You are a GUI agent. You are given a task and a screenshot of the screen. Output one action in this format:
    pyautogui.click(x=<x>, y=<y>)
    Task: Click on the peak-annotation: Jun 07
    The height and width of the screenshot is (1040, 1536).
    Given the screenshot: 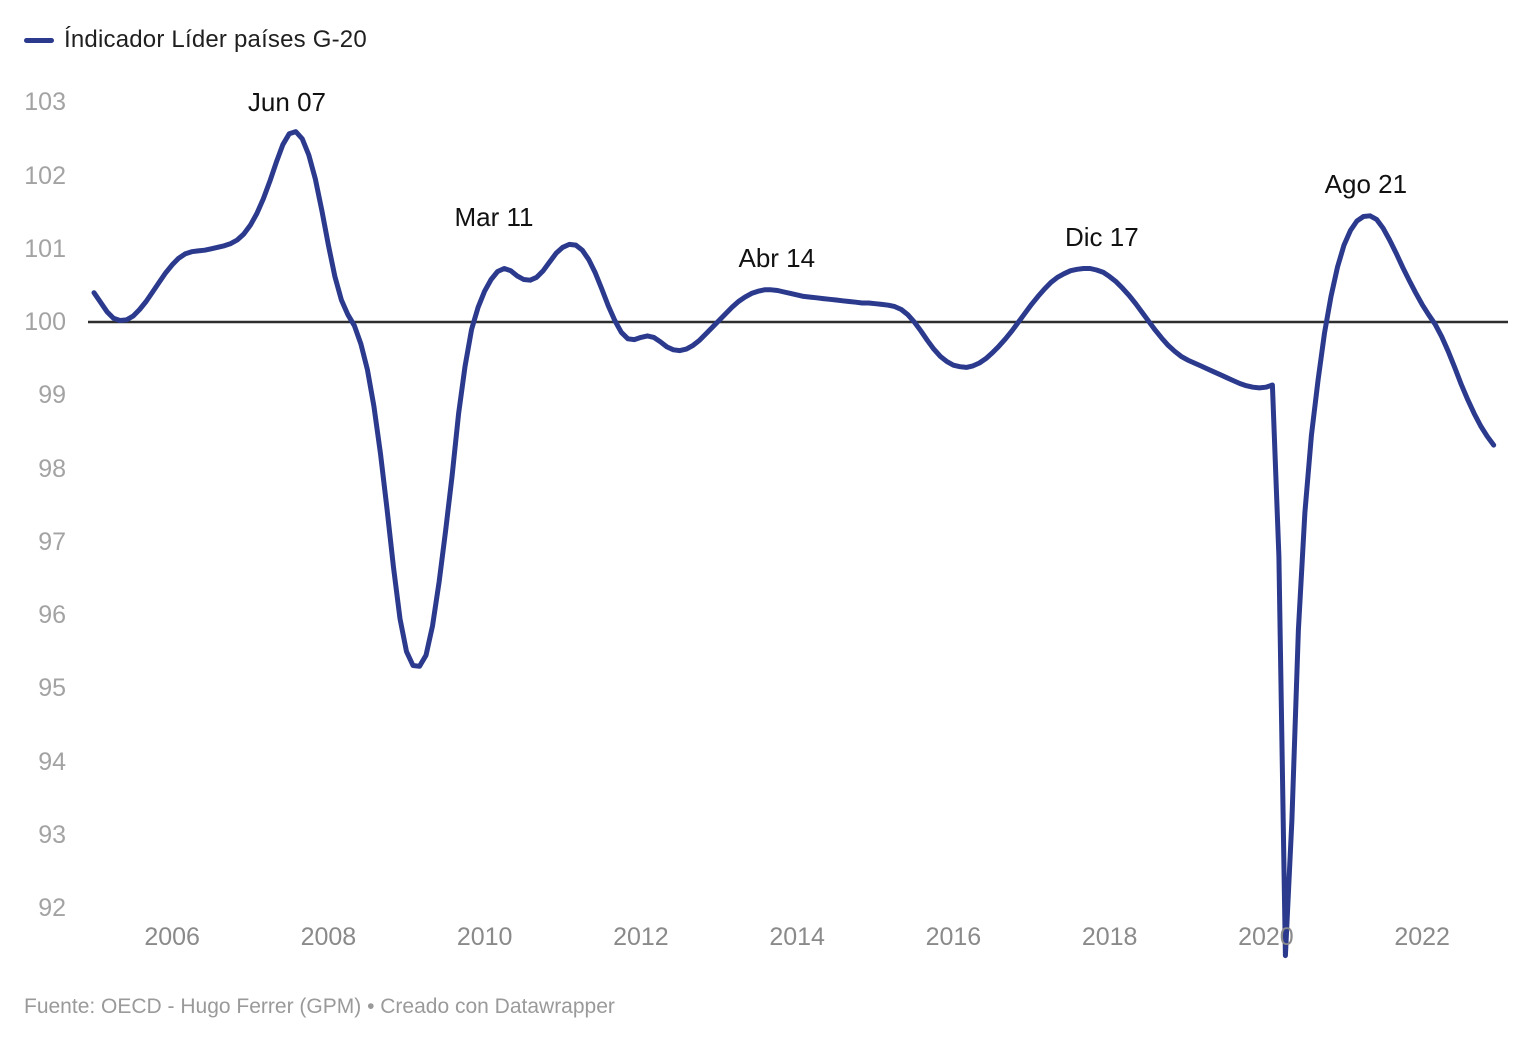 What is the action you would take?
    pyautogui.click(x=286, y=102)
    